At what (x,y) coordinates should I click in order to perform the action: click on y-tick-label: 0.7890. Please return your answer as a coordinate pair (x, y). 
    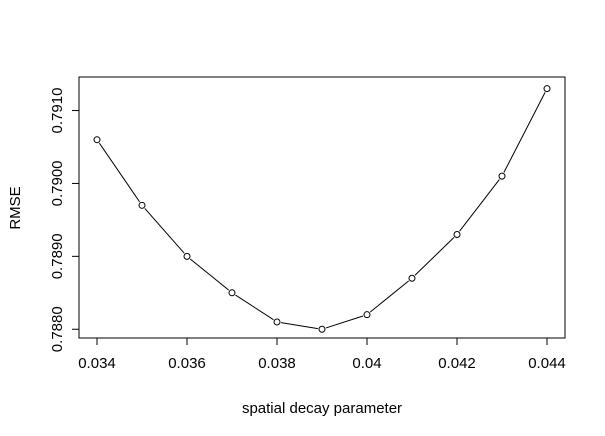
    Looking at the image, I should click on (57, 256).